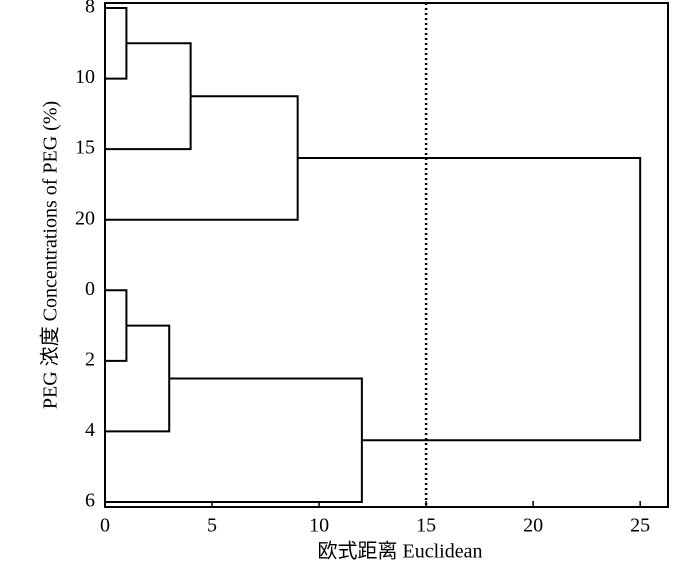 This screenshot has height=571, width=700. What do you see at coordinates (640, 526) in the screenshot?
I see `x-tick-label: 25` at bounding box center [640, 526].